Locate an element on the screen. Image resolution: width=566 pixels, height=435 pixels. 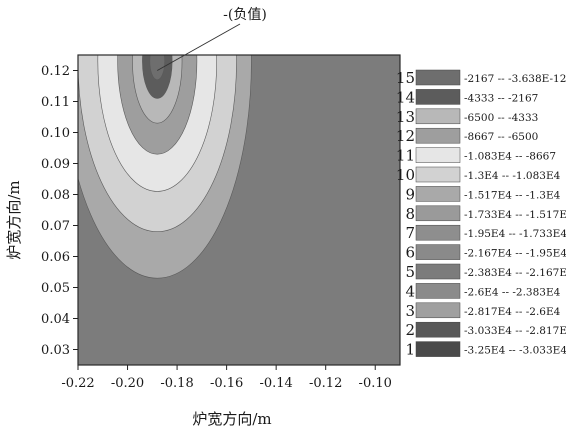
x-tick-label: -0.20 is located at coordinates (127, 383).